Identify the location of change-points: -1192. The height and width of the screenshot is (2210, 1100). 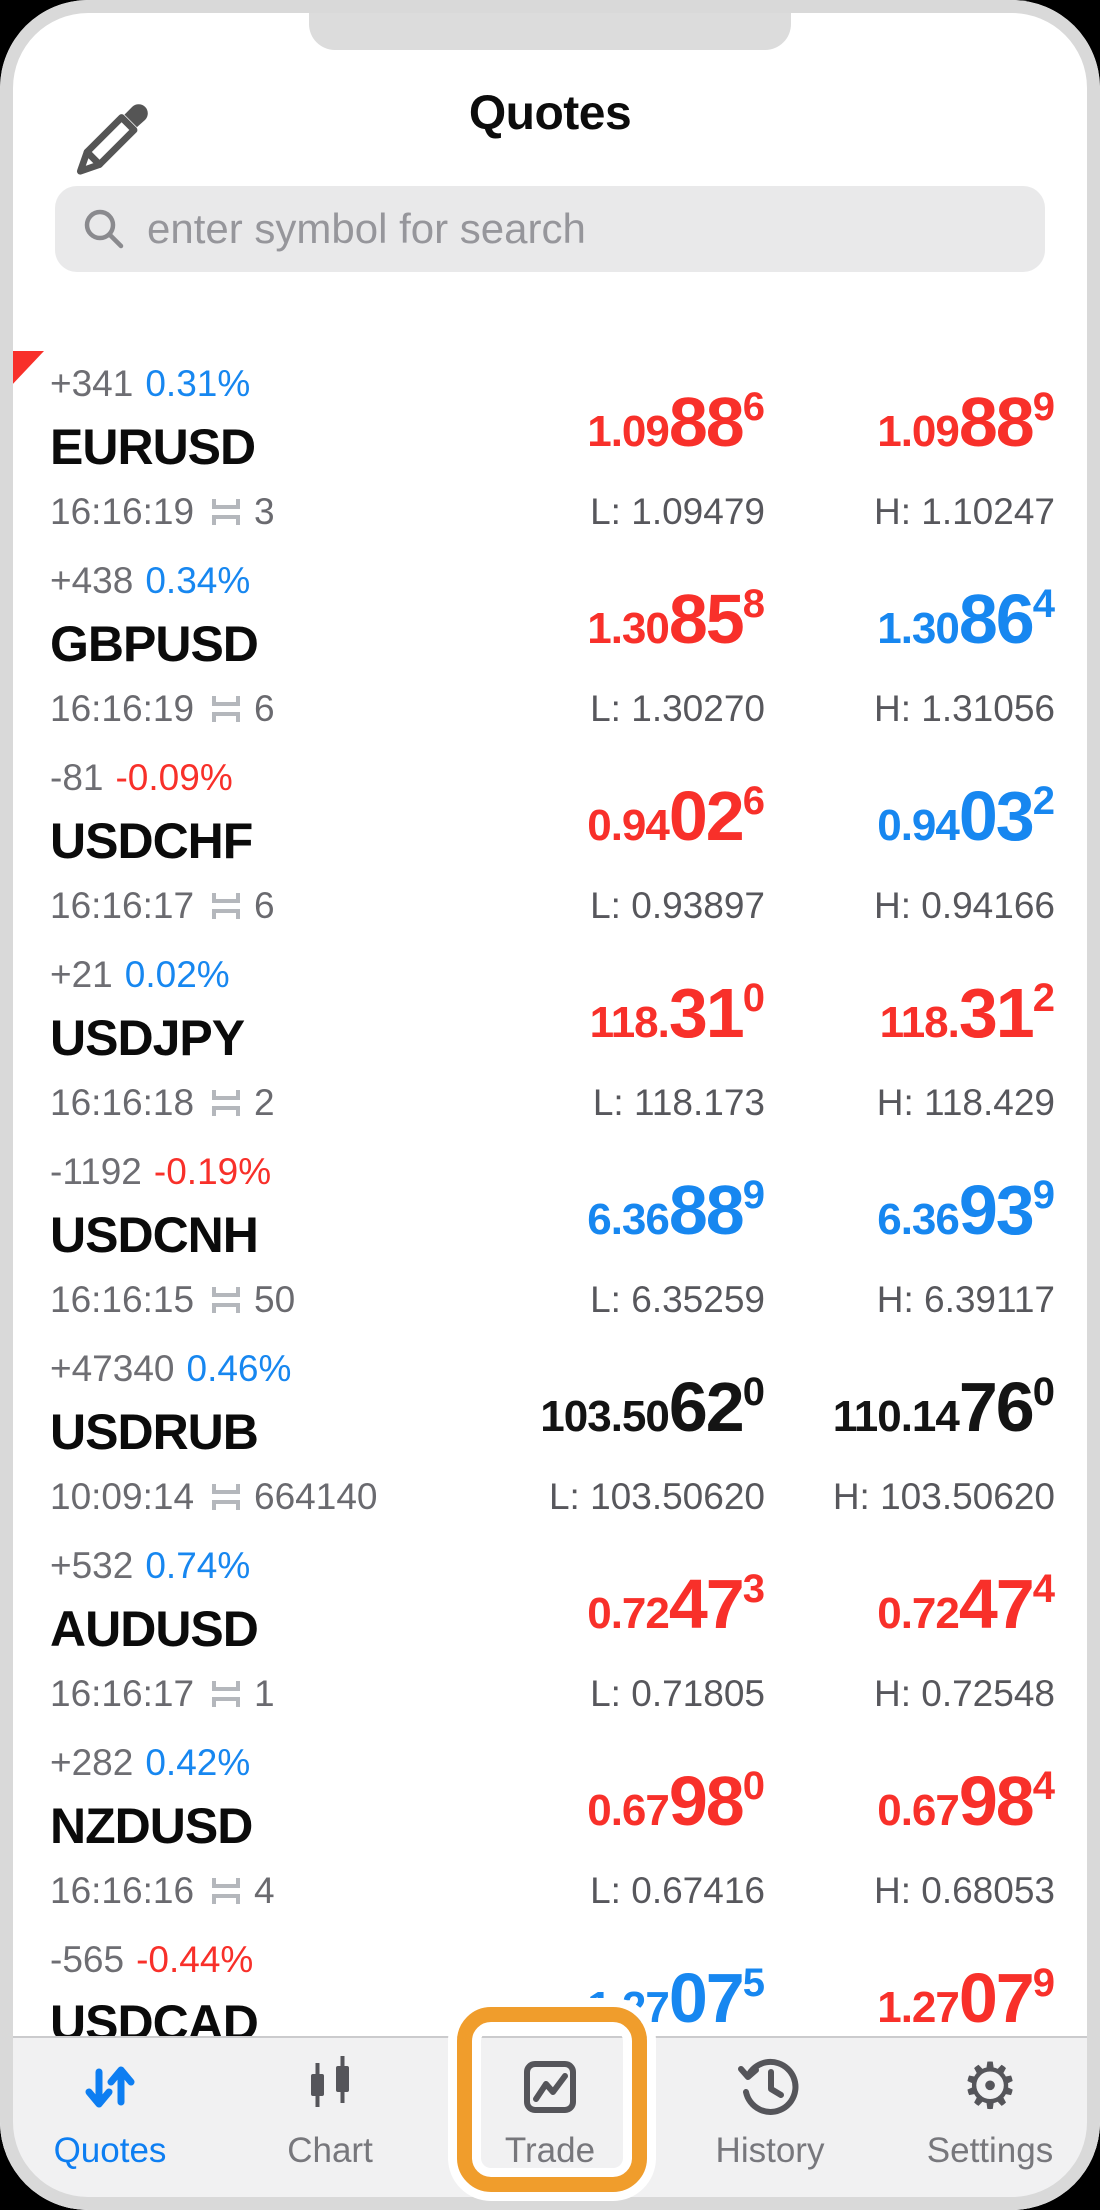
(96, 1171).